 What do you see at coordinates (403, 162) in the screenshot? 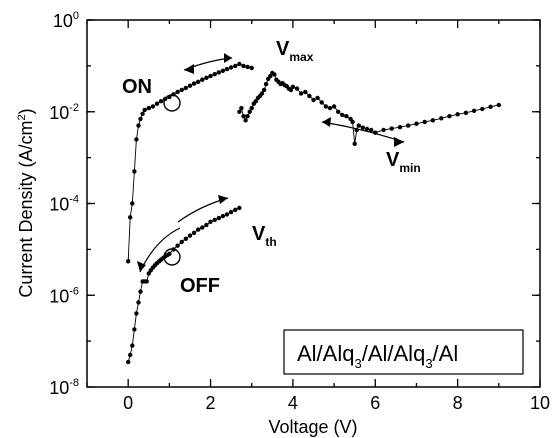
I see `annotation-vmin: Vmin` at bounding box center [403, 162].